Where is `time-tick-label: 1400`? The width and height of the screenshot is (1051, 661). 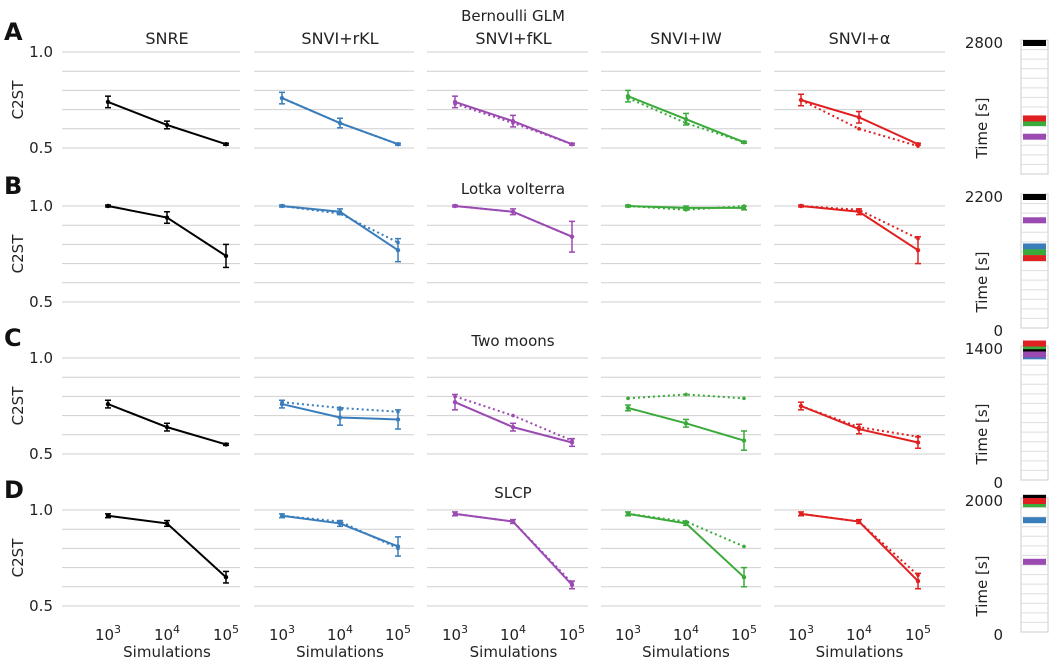
time-tick-label: 1400 is located at coordinates (984, 349).